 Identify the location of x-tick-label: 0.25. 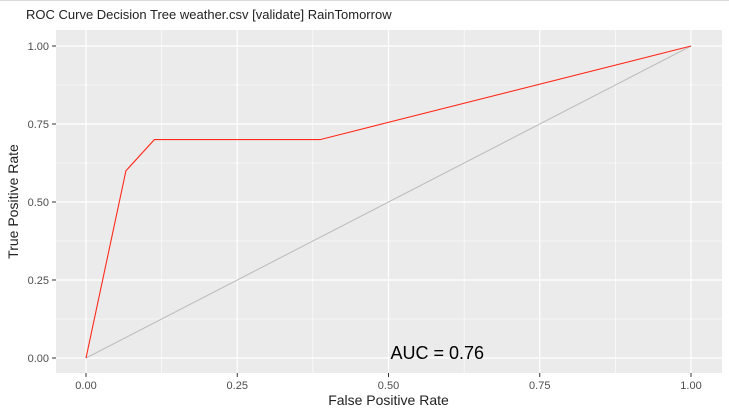
(237, 386).